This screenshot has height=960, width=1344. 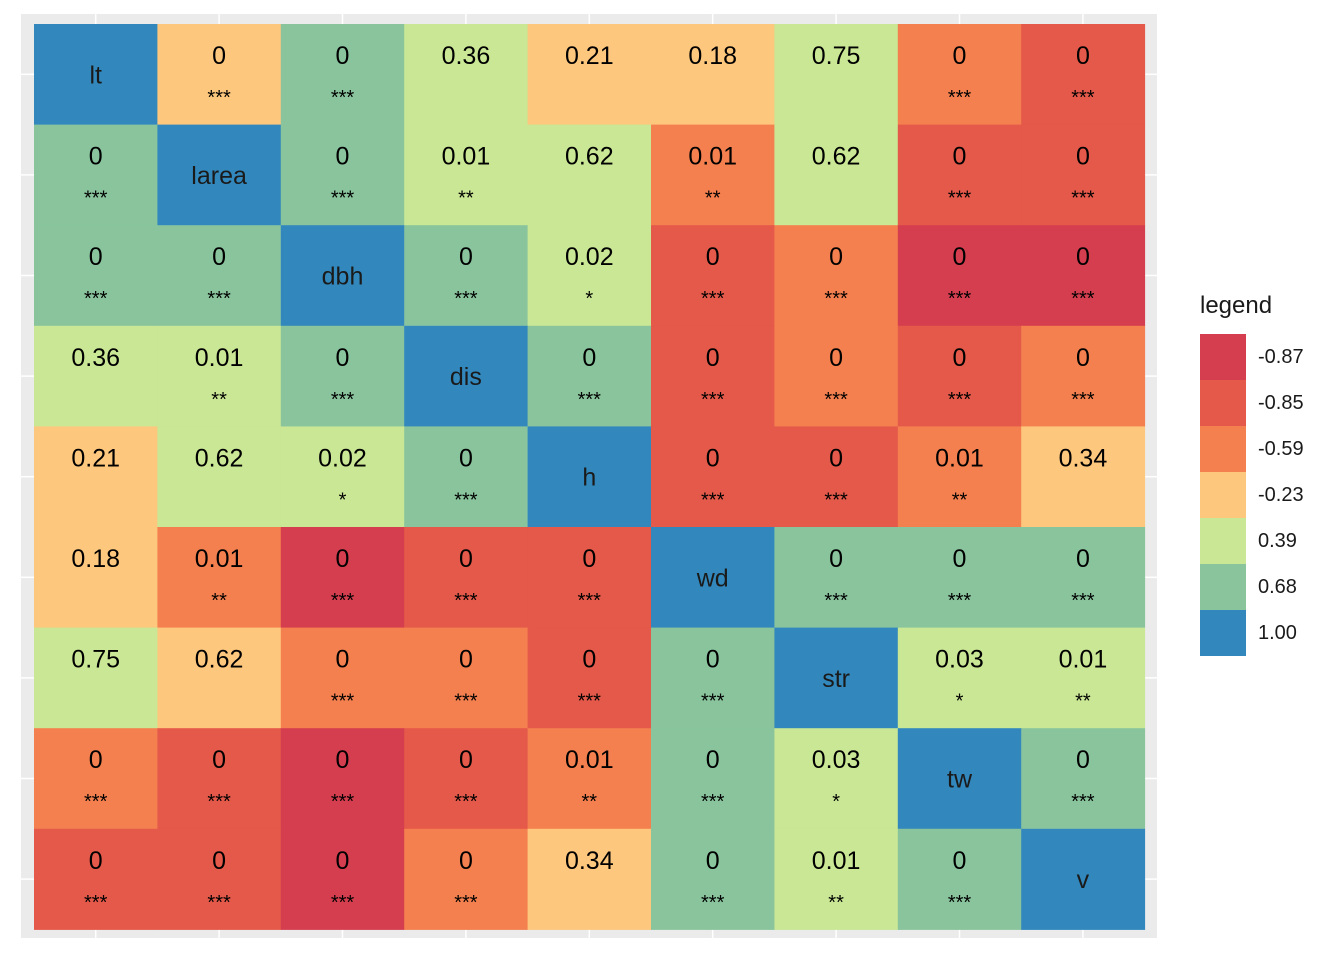 I want to click on p-value-label: 0.62, so click(x=589, y=157).